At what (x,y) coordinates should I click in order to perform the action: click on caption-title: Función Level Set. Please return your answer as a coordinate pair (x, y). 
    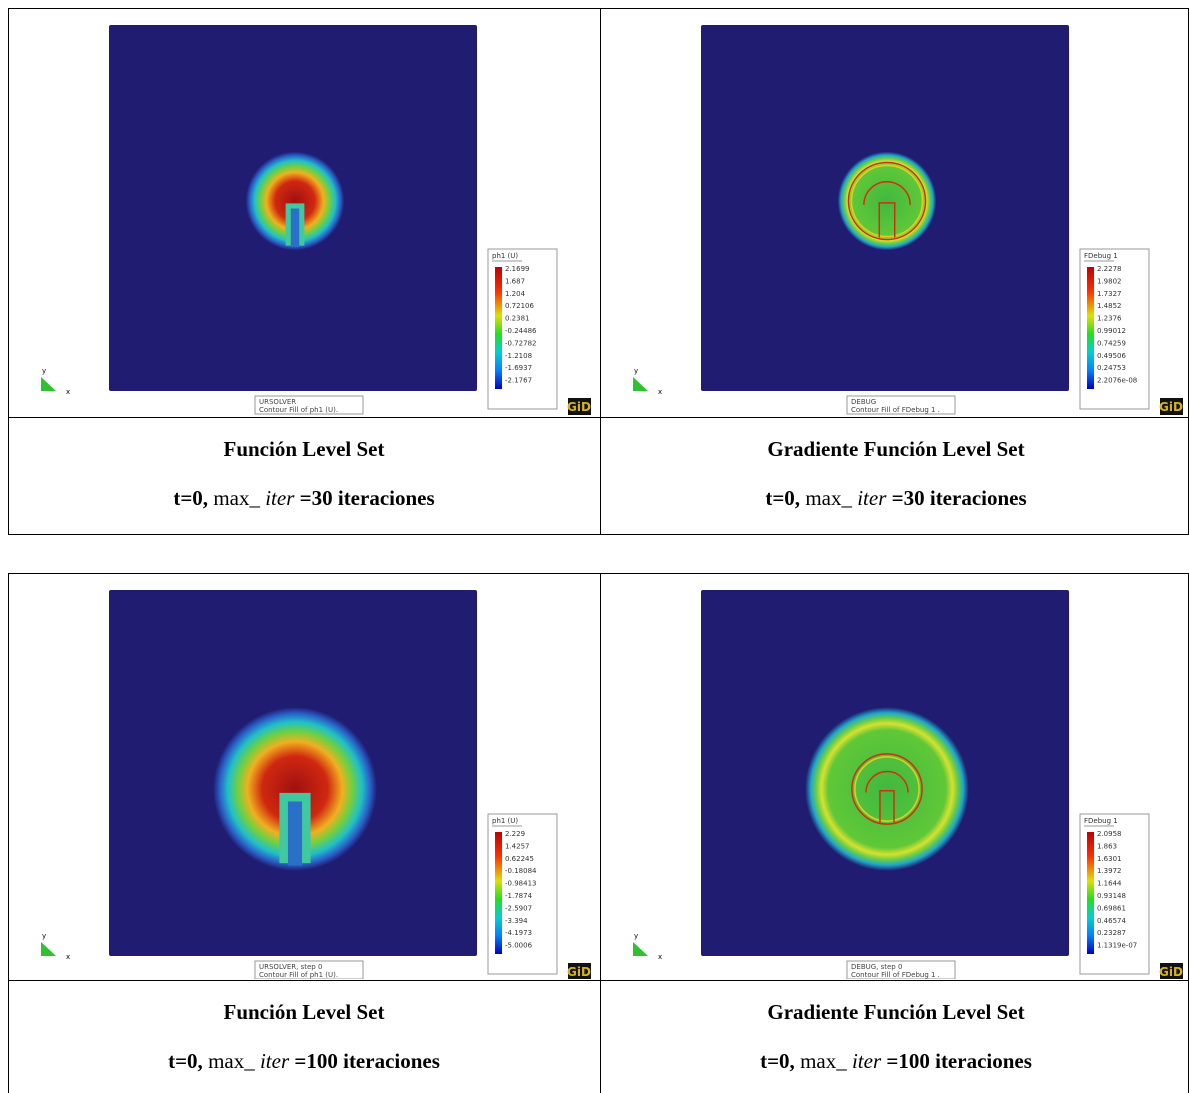
    Looking at the image, I should click on (304, 1012).